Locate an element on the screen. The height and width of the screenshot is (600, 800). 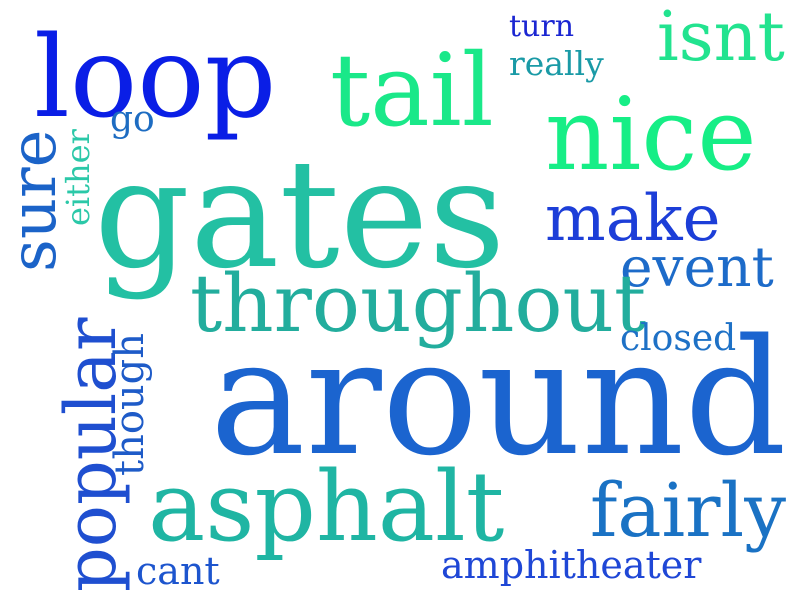
word-isnt: isnt is located at coordinates (721, 38).